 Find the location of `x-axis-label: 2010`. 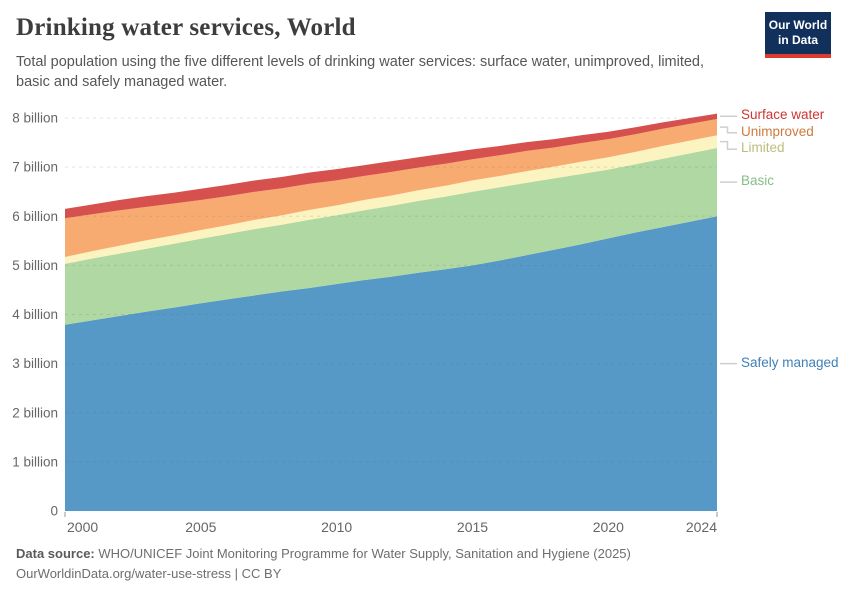

x-axis-label: 2010 is located at coordinates (336, 527).